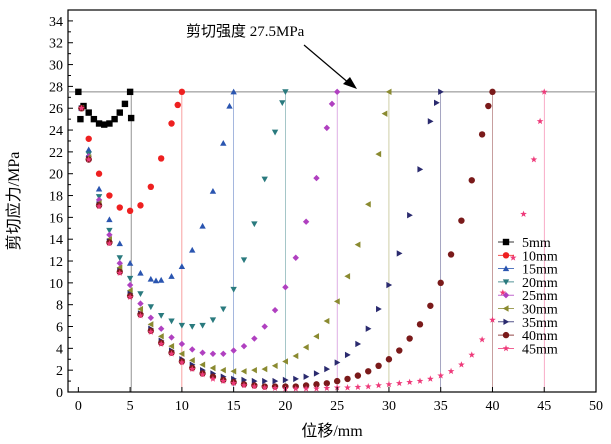 This screenshot has height=444, width=611. Describe the element at coordinates (132, 151) in the screenshot. I see `series-10mm` at that location.